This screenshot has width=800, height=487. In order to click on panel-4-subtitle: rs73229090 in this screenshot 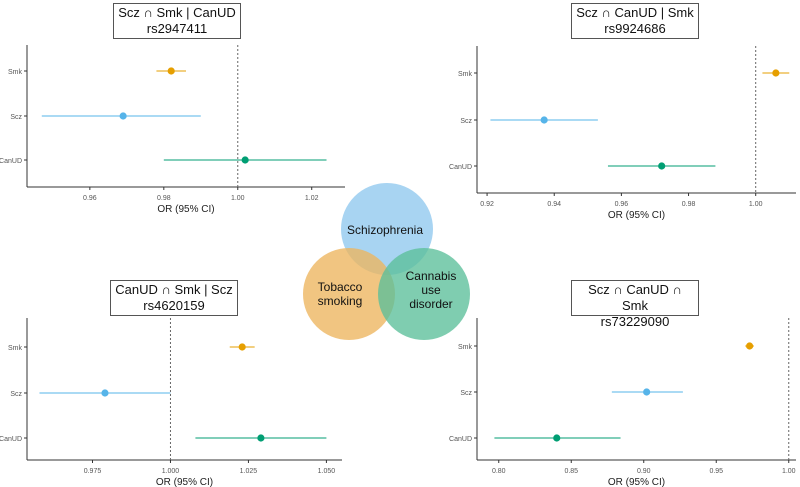, I will do `click(635, 321)`.